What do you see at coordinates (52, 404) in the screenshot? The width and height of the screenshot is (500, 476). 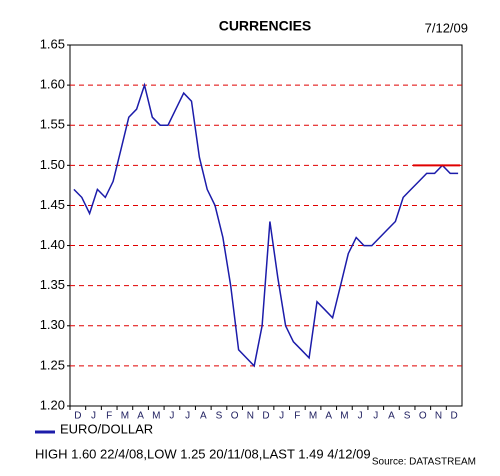 I see `y-tick-label: 1.20` at bounding box center [52, 404].